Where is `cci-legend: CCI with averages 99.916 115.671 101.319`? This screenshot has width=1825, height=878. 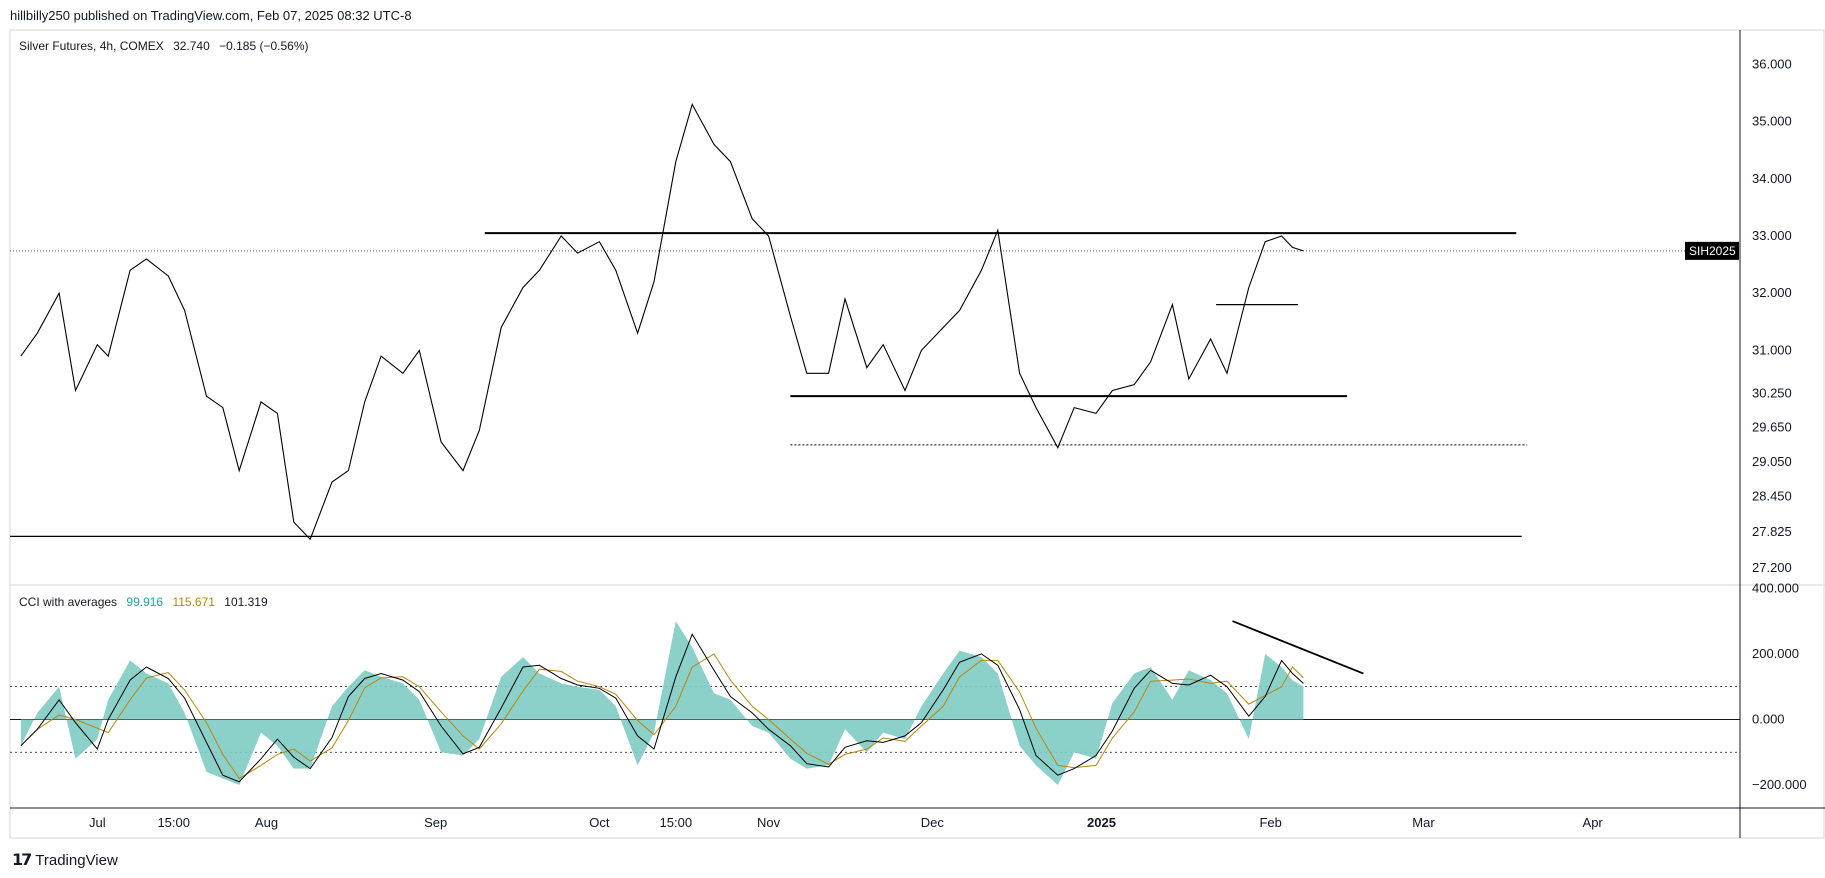
cci-legend: CCI with averages 99.916 115.671 101.319 is located at coordinates (146, 602).